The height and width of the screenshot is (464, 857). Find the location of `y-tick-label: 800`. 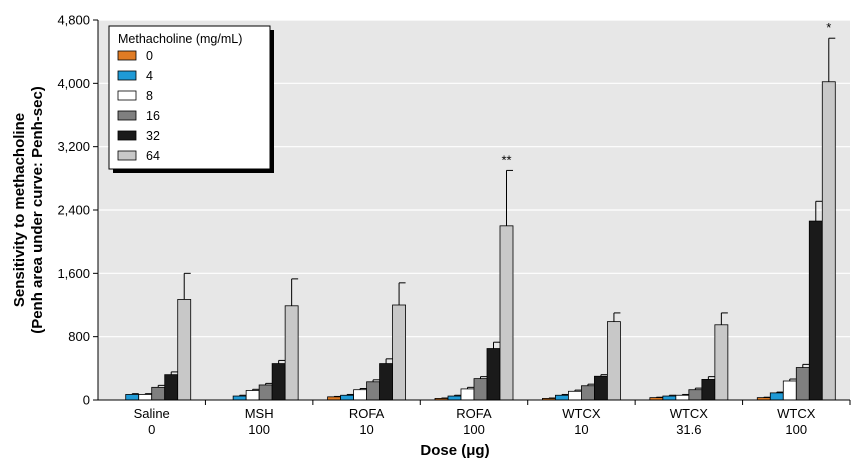

y-tick-label: 800 is located at coordinates (79, 336).